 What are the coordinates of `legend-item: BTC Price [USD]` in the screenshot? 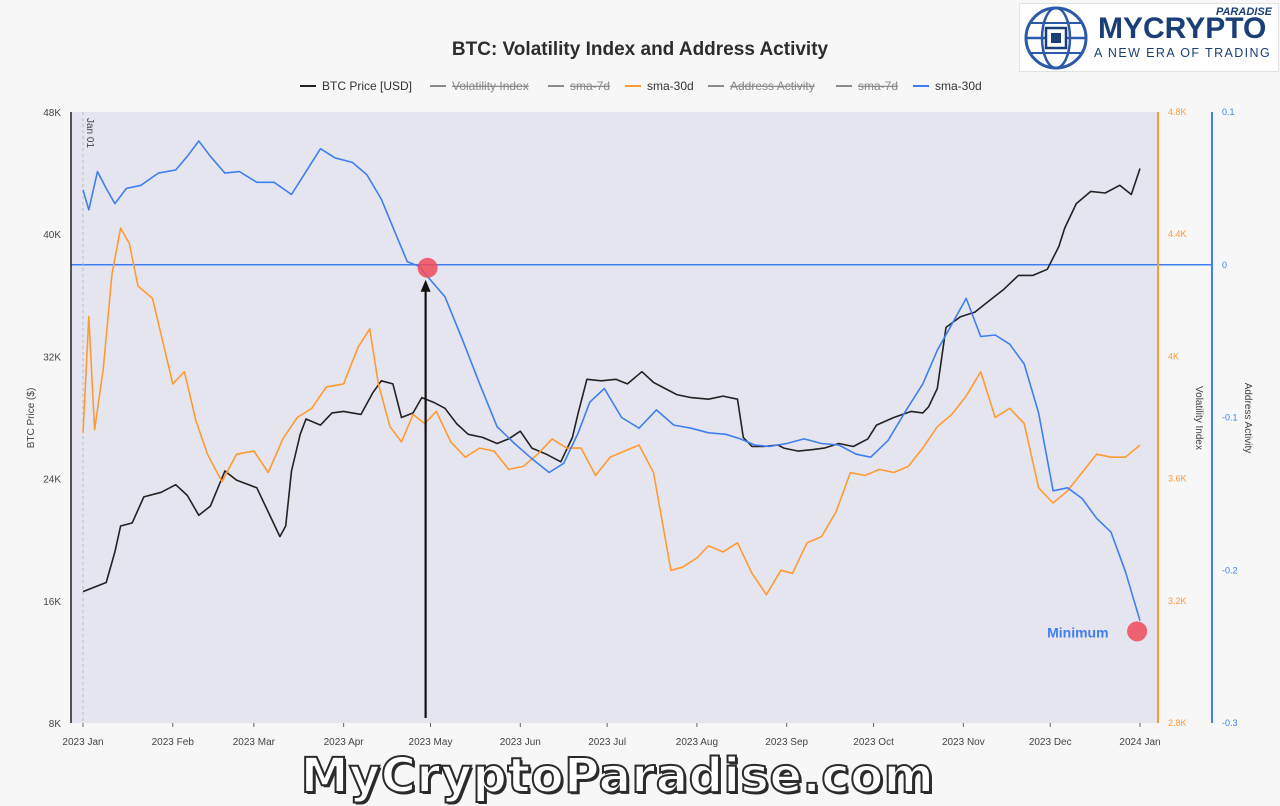 It's located at (356, 86).